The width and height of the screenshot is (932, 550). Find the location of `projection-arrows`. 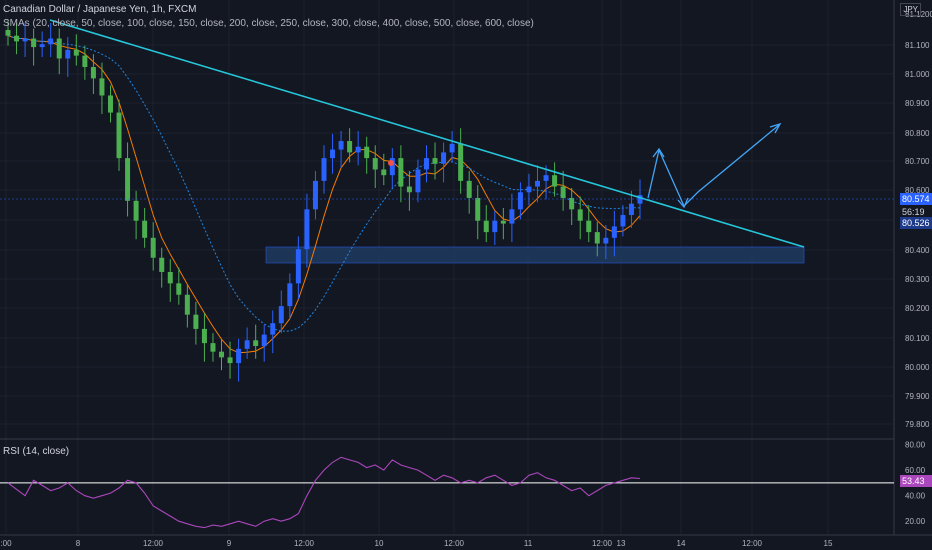

projection-arrows is located at coordinates (714, 165).